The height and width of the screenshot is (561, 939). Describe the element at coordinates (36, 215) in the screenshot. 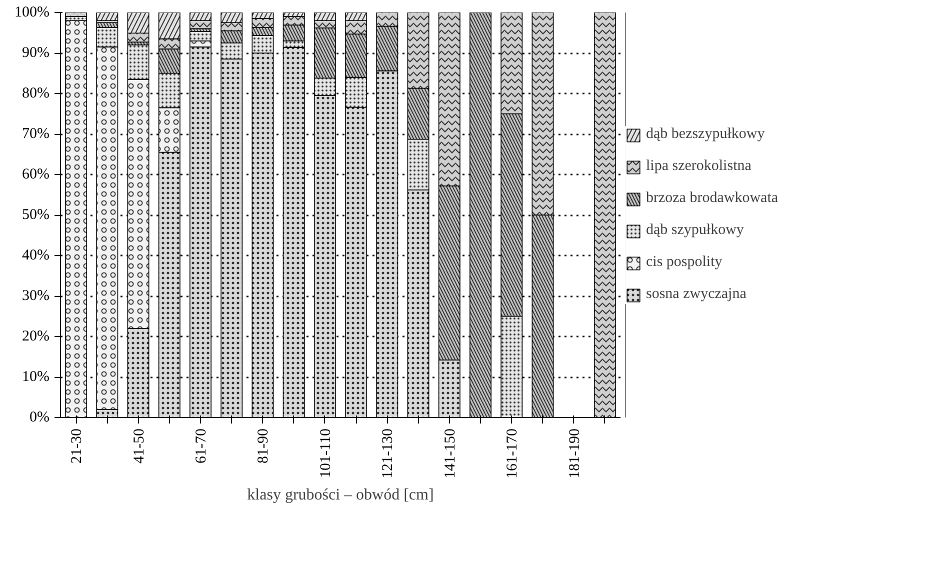

I see `y-tick-label: 50%` at that location.